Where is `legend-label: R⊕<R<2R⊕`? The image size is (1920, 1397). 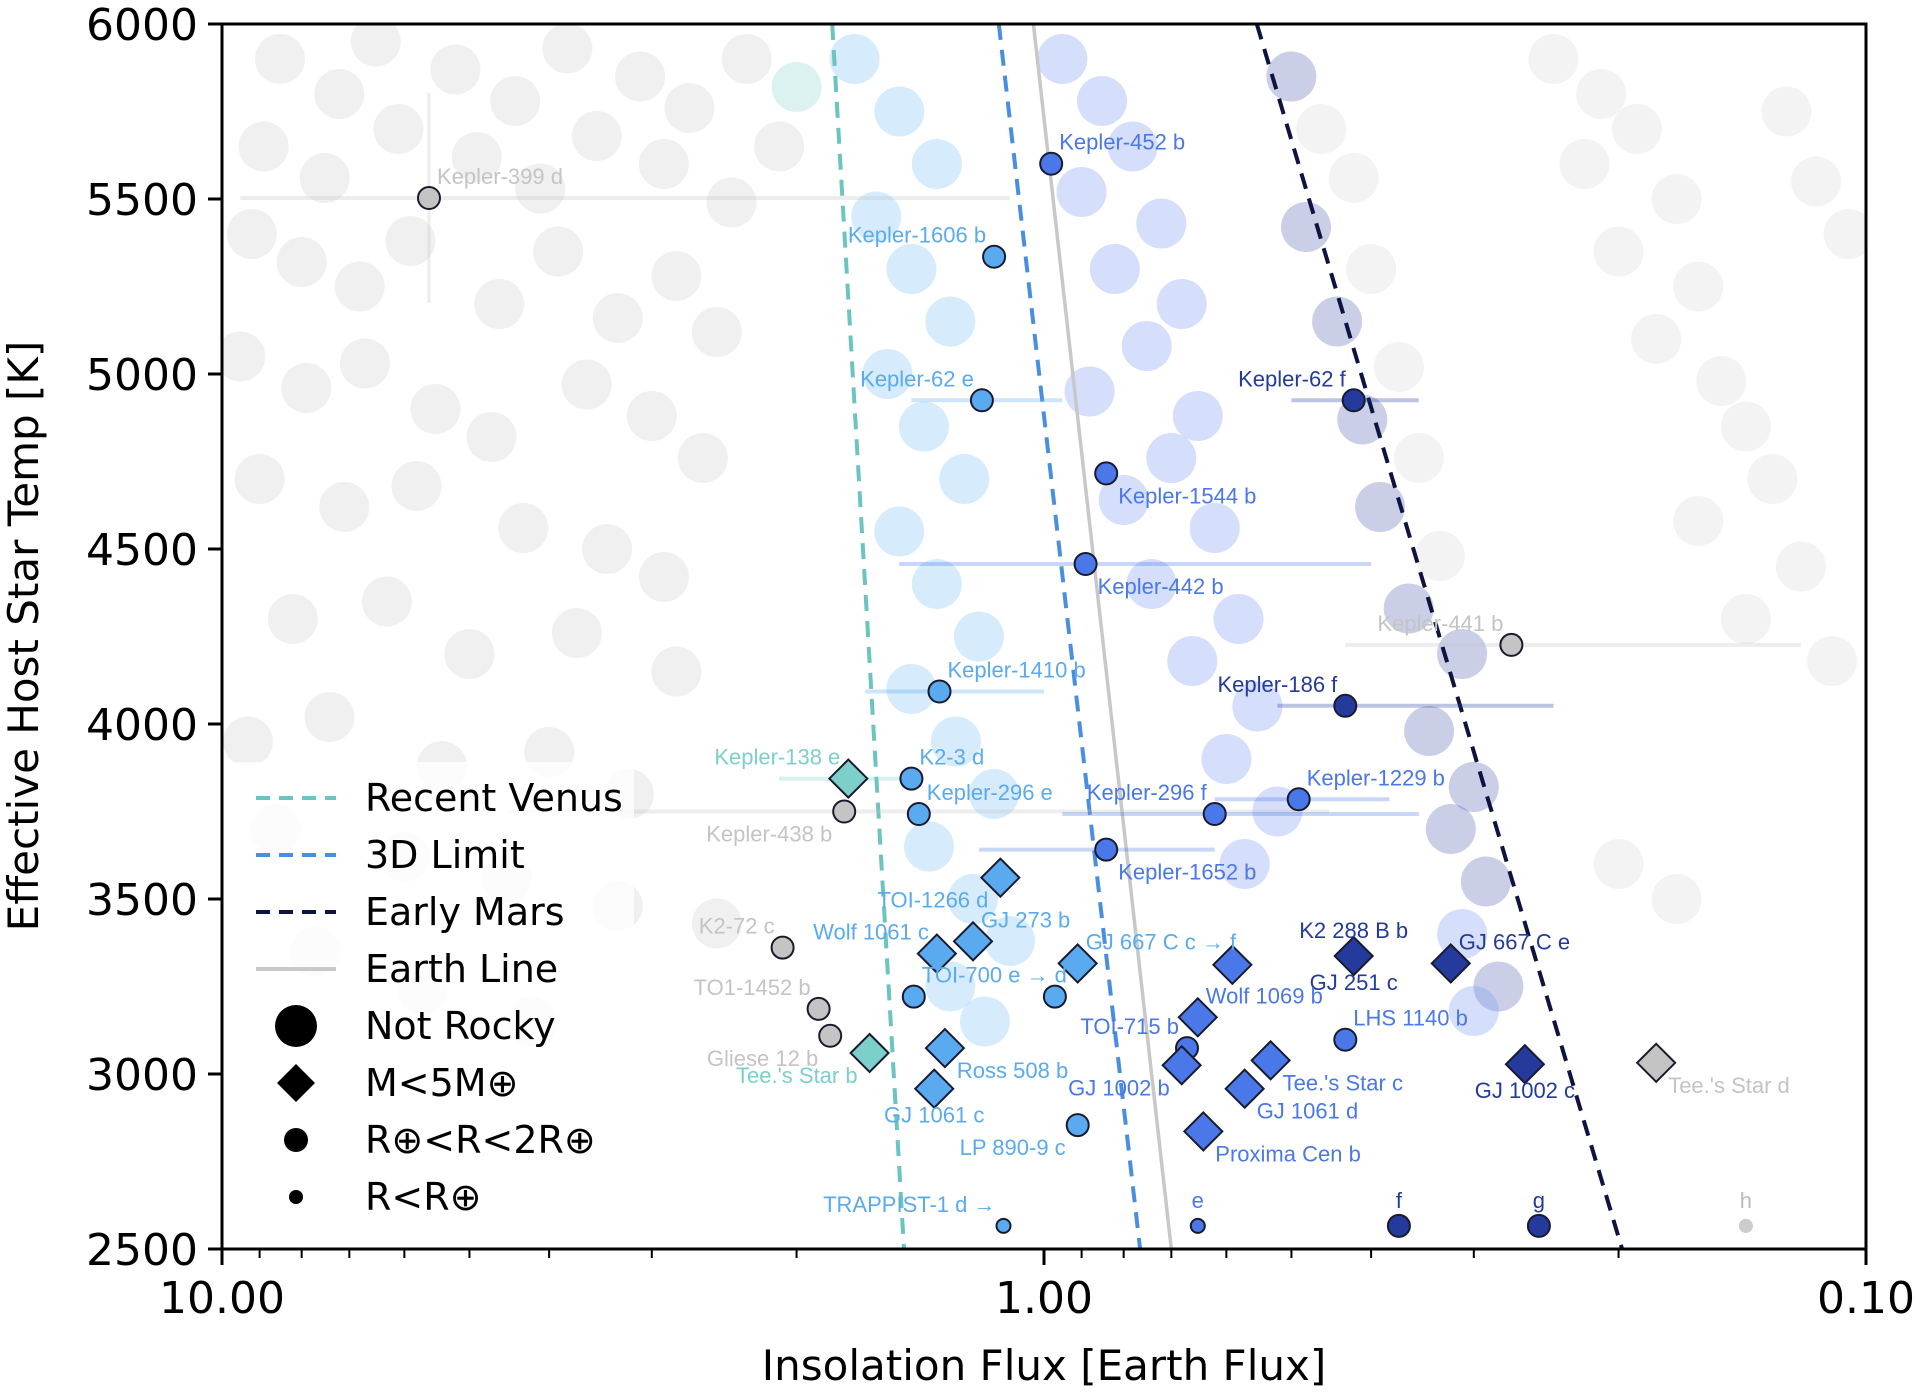 legend-label: R⊕<R<2R⊕ is located at coordinates (480, 1140).